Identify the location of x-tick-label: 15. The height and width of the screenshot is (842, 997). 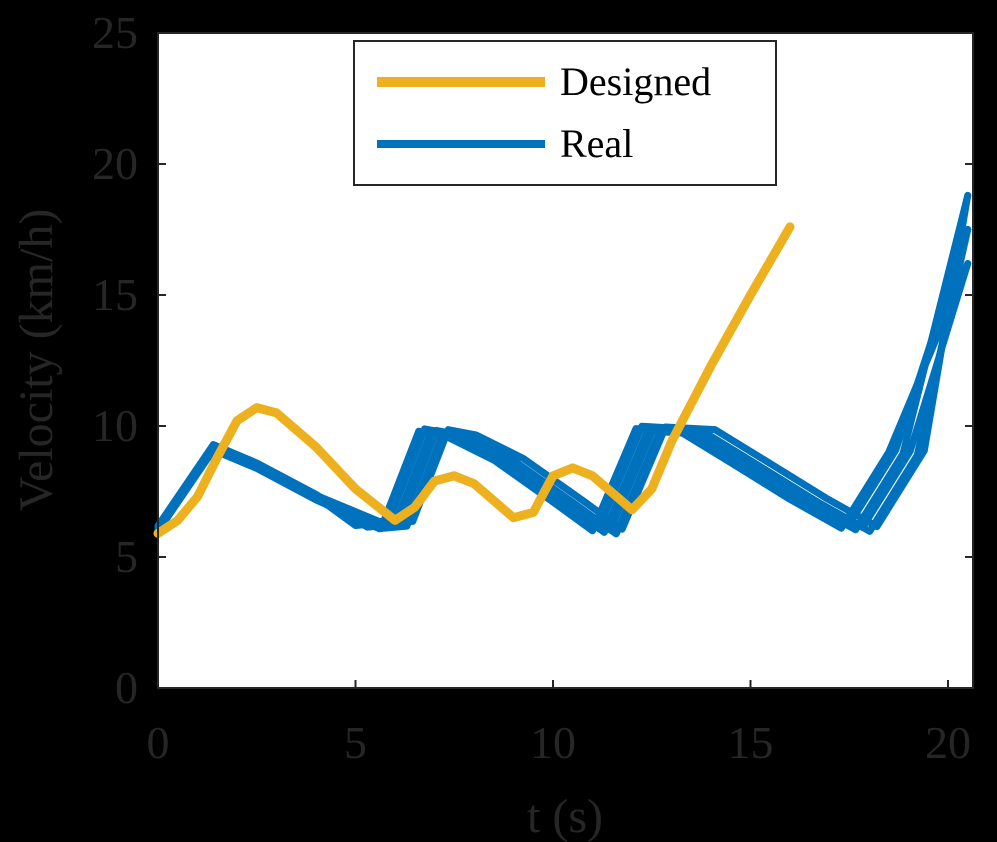
(751, 742).